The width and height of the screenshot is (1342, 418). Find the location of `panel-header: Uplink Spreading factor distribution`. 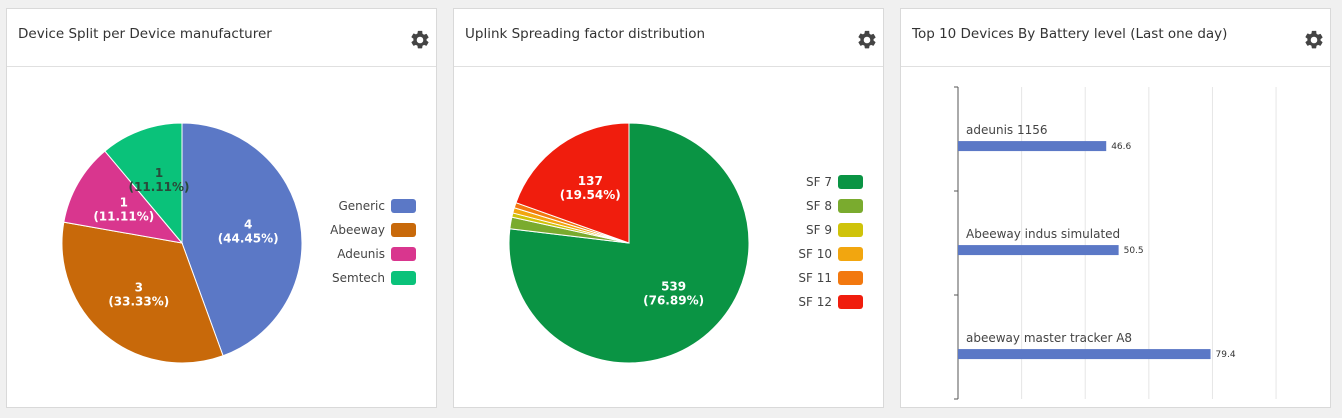

panel-header: Uplink Spreading factor distribution is located at coordinates (668, 38).